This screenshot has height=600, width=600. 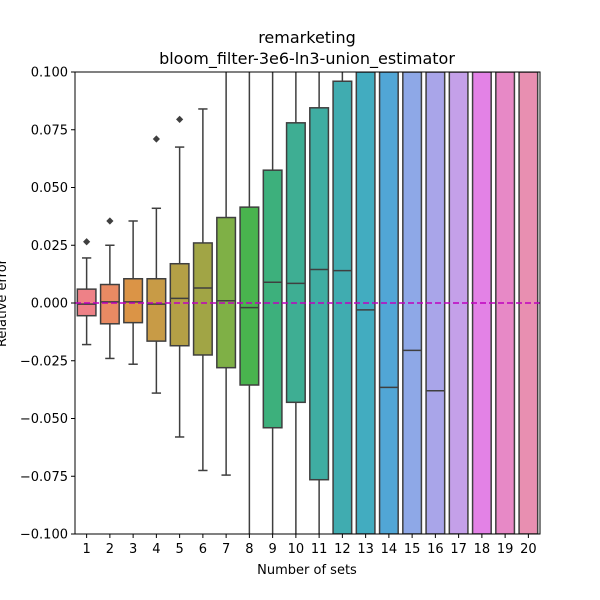 I want to click on y-tick-label: −0.100, so click(x=44, y=535).